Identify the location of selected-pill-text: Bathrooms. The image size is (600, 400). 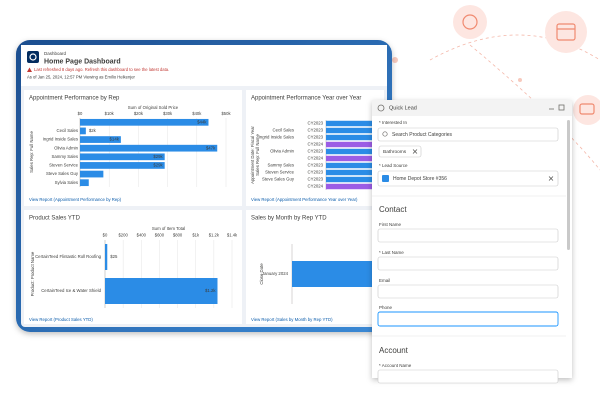
(395, 152).